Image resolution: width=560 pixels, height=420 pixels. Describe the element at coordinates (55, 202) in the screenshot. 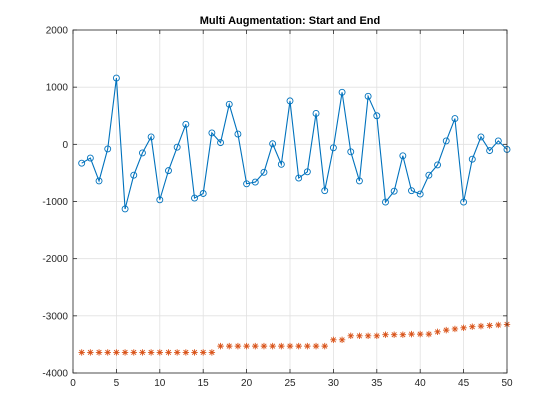

I see `y-tick-label: -1000` at that location.